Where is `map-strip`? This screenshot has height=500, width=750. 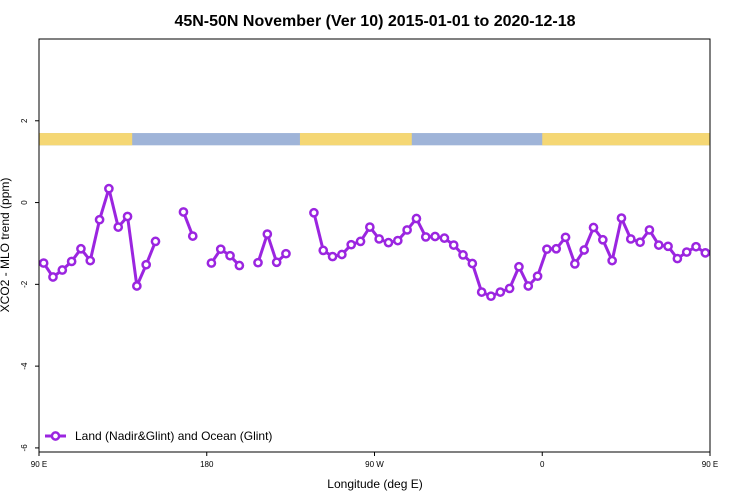 map-strip is located at coordinates (374, 139).